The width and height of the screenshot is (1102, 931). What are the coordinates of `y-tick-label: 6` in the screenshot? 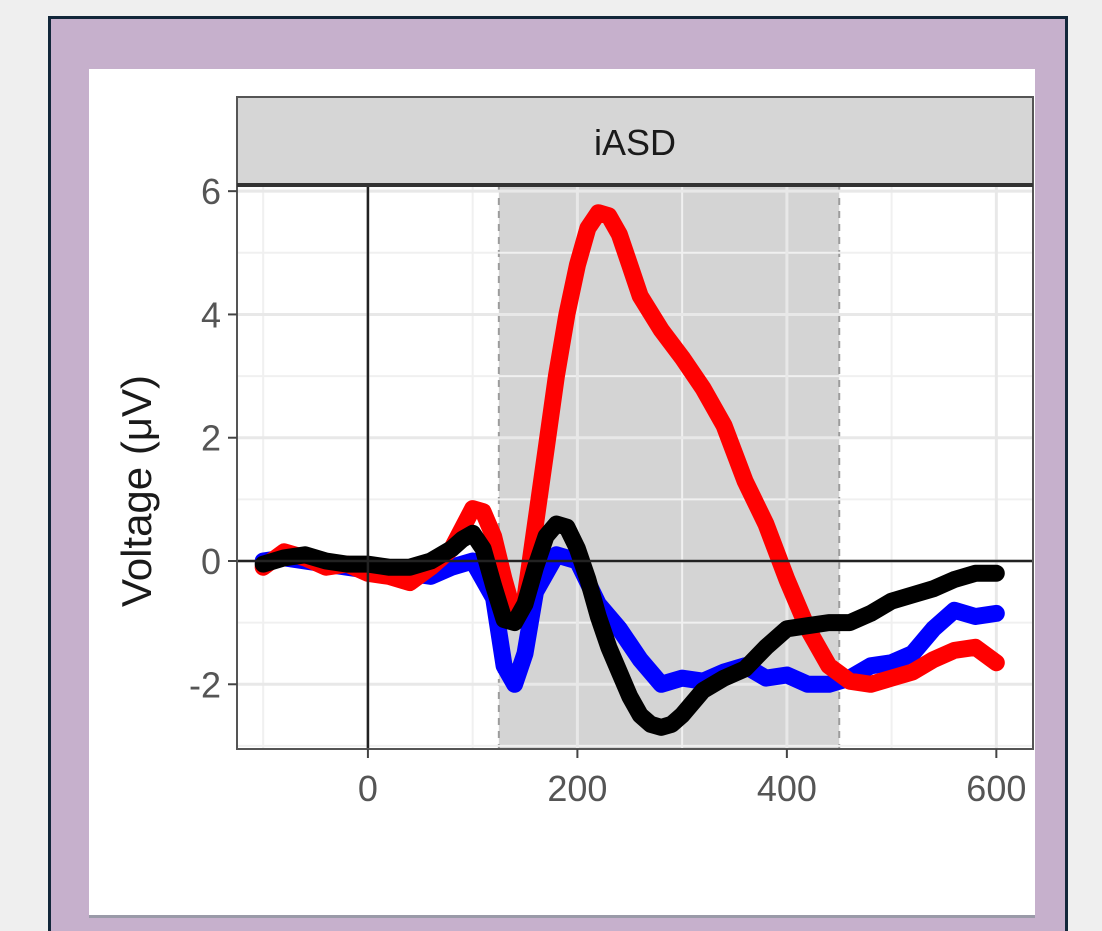 It's located at (211, 191).